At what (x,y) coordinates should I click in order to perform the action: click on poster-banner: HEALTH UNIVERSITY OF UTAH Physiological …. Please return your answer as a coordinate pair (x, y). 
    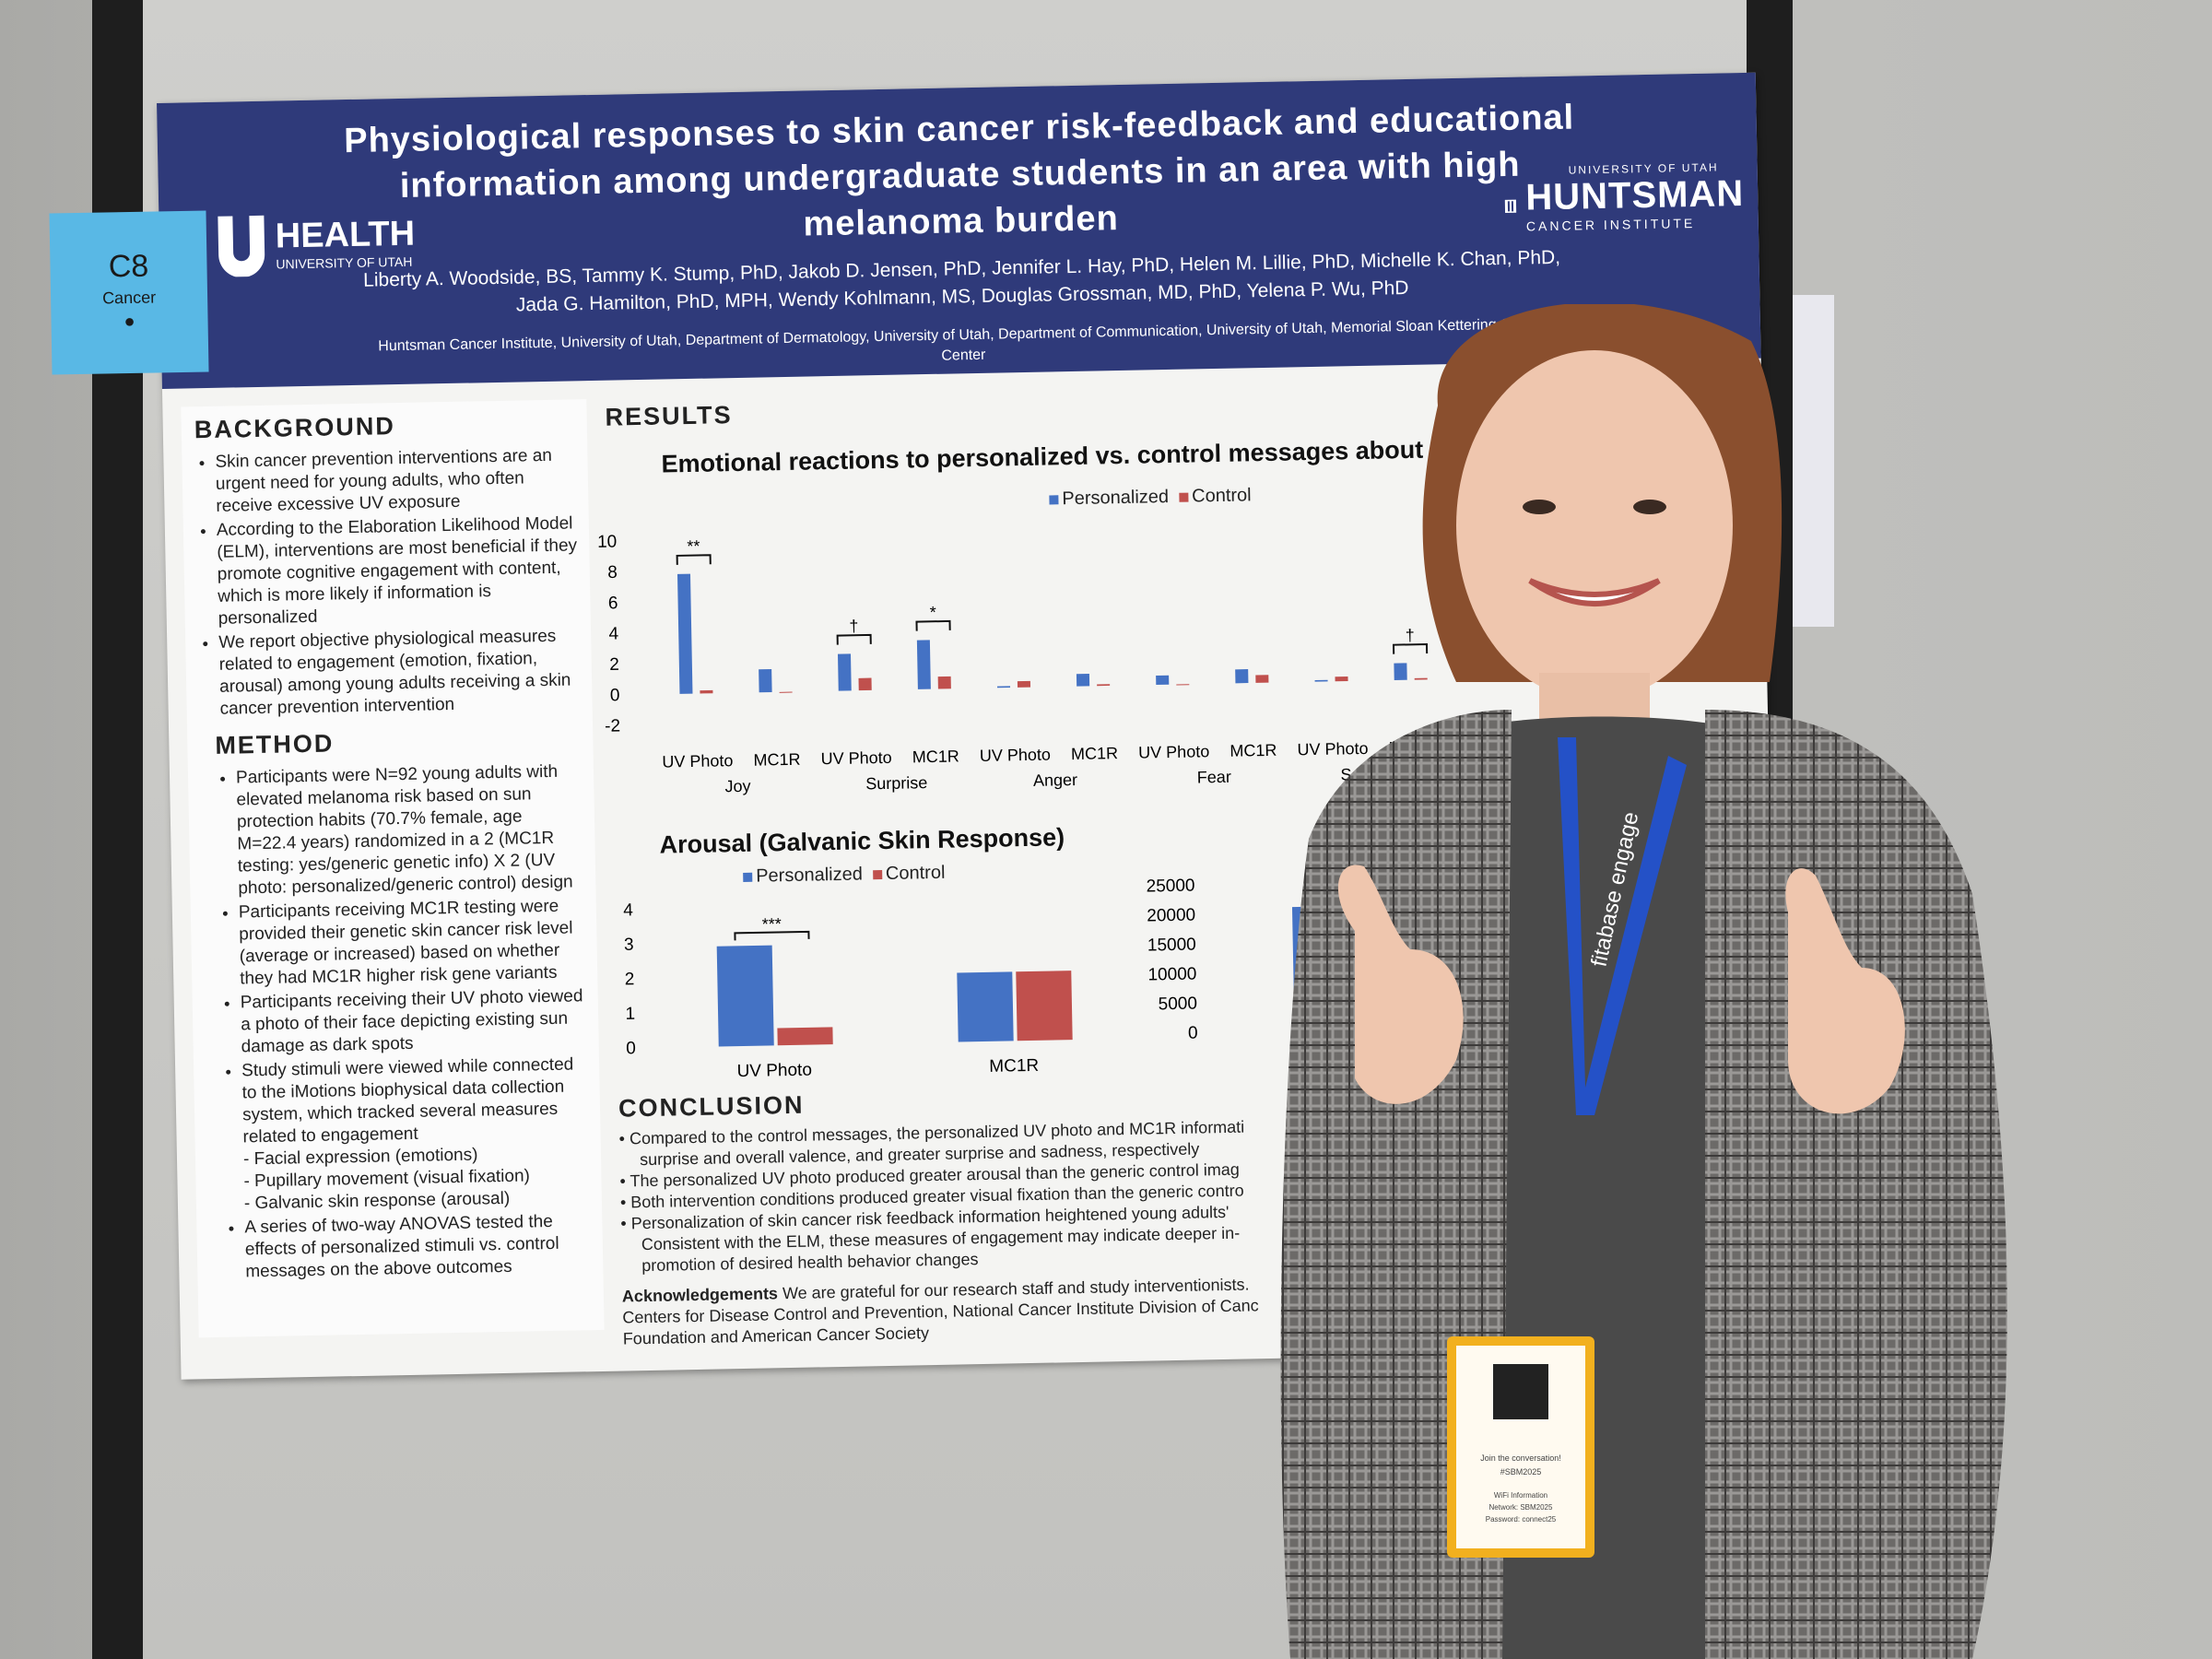
    Looking at the image, I should click on (959, 230).